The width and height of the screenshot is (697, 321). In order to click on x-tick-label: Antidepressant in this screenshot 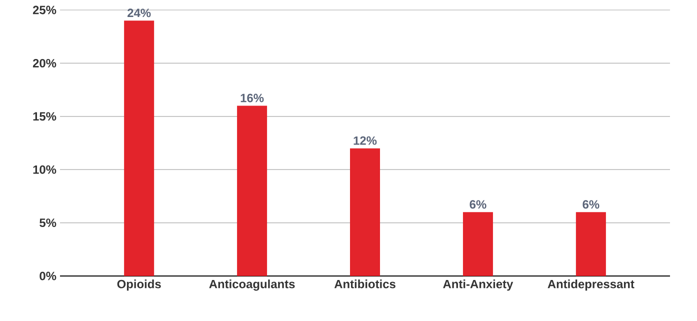, I will do `click(591, 285)`.